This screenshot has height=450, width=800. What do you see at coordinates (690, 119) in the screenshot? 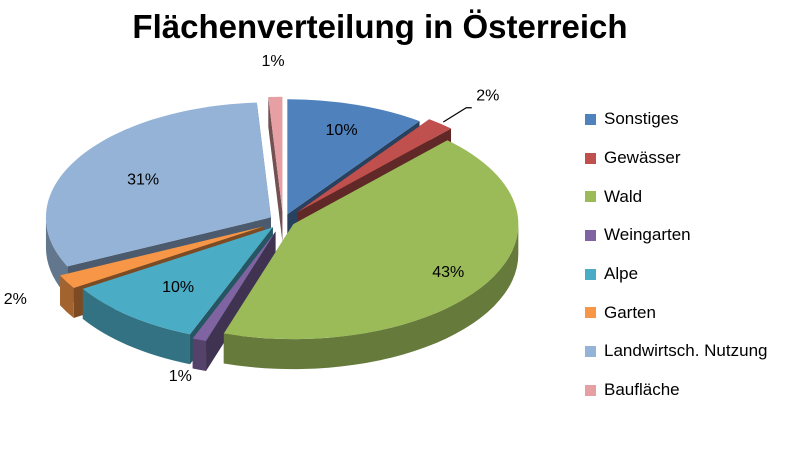
I see `legend-item-sonstiges: Sonstiges` at bounding box center [690, 119].